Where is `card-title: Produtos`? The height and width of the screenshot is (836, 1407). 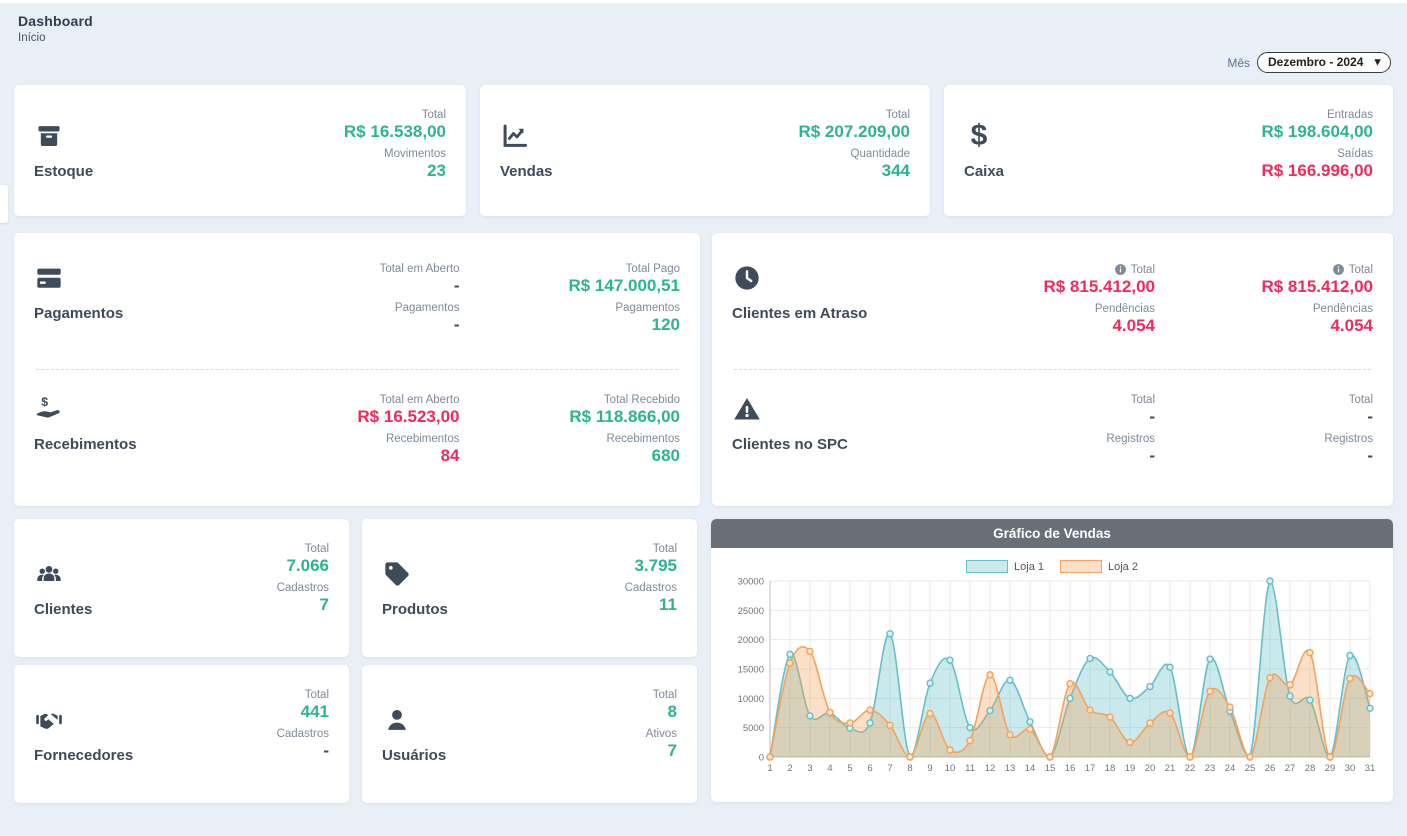
card-title: Produtos is located at coordinates (415, 609).